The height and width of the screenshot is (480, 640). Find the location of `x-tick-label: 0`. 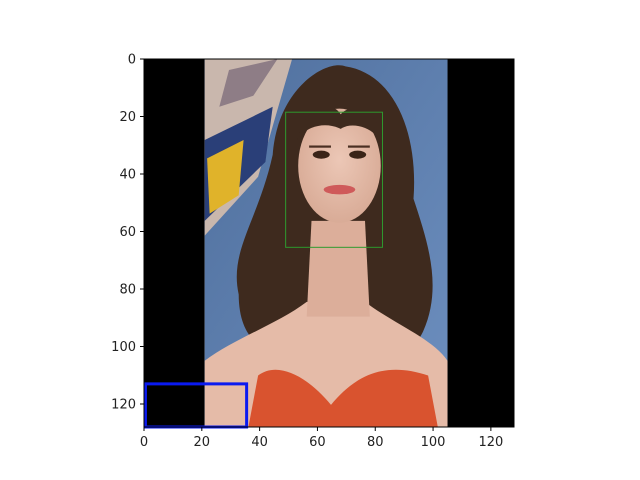

x-tick-label: 0 is located at coordinates (144, 442).